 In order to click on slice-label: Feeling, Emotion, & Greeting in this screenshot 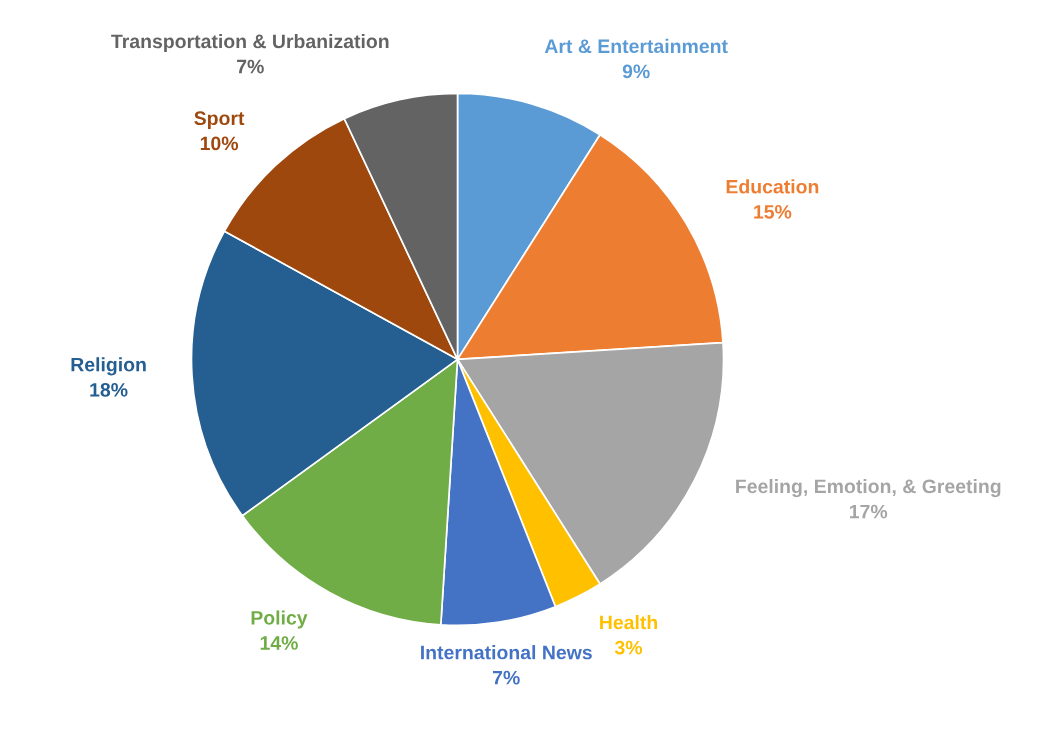, I will do `click(868, 488)`.